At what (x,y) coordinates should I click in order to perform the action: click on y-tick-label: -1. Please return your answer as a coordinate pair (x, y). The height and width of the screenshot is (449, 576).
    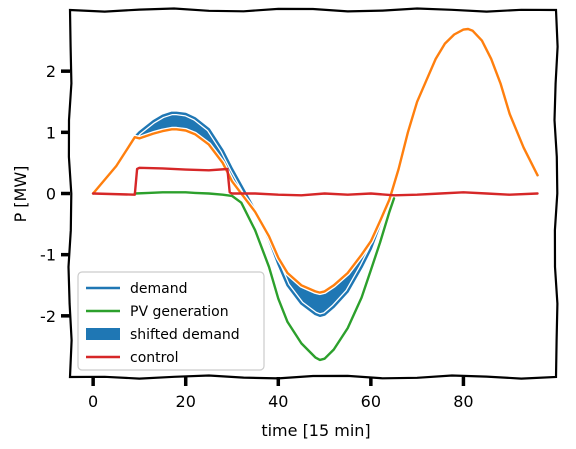
    Looking at the image, I should click on (48, 255).